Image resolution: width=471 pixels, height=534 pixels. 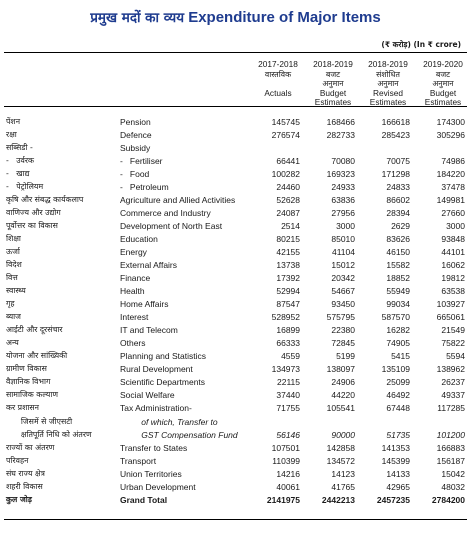 What do you see at coordinates (453, 382) in the screenshot?
I see `row-value: 26237` at bounding box center [453, 382].